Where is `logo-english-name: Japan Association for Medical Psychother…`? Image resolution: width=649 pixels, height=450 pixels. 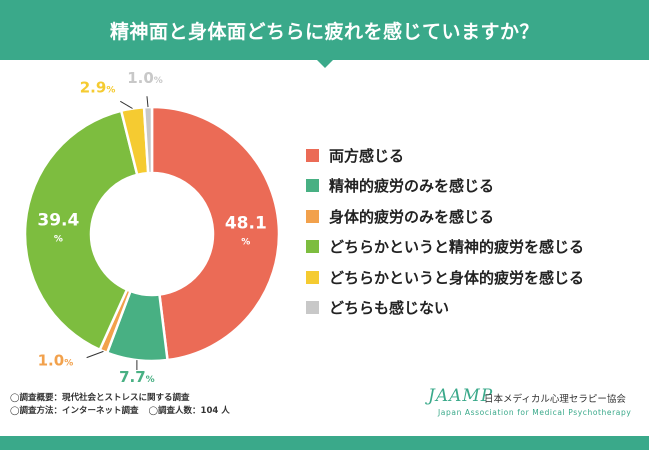
logo-english-name: Japan Association for Medical Psychother… is located at coordinates (535, 412).